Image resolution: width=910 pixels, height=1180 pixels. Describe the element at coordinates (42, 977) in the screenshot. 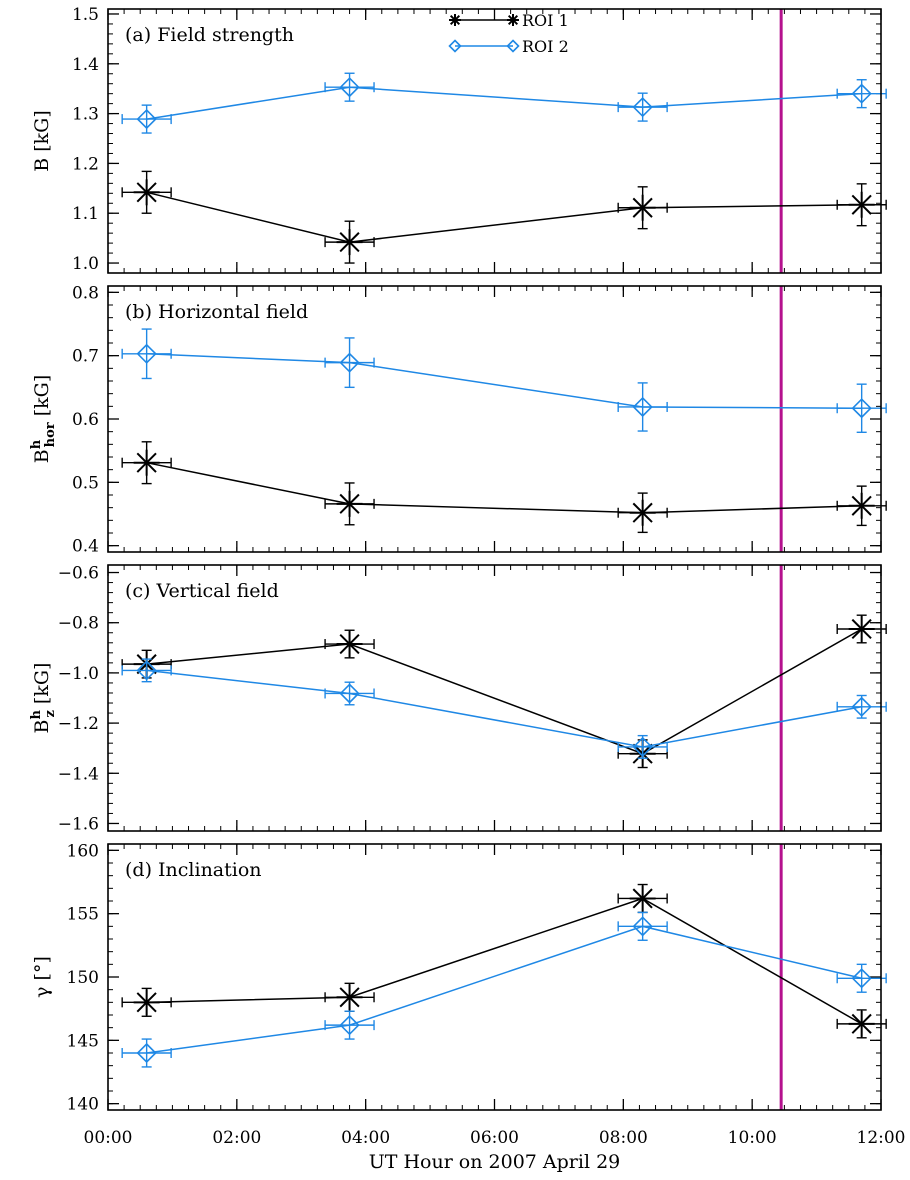

I see `y-axis-label: γ [°]` at that location.